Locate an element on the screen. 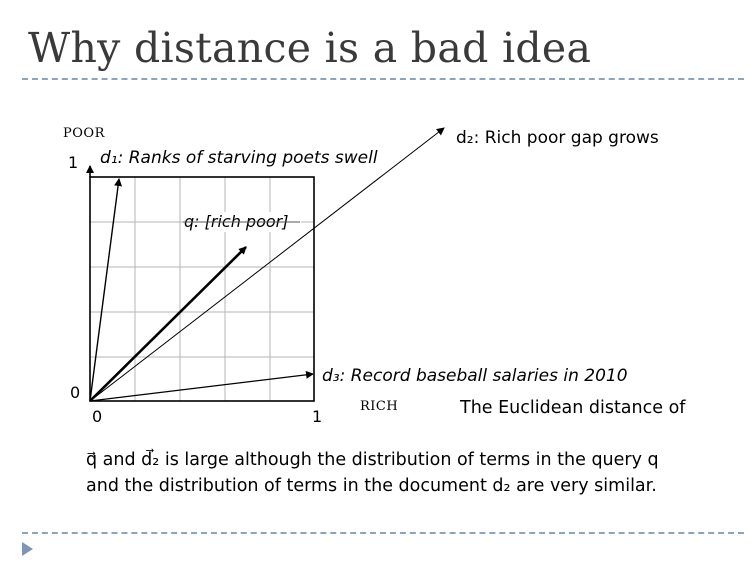  label-q-group: q: [rich poor] is located at coordinates (242, 222).